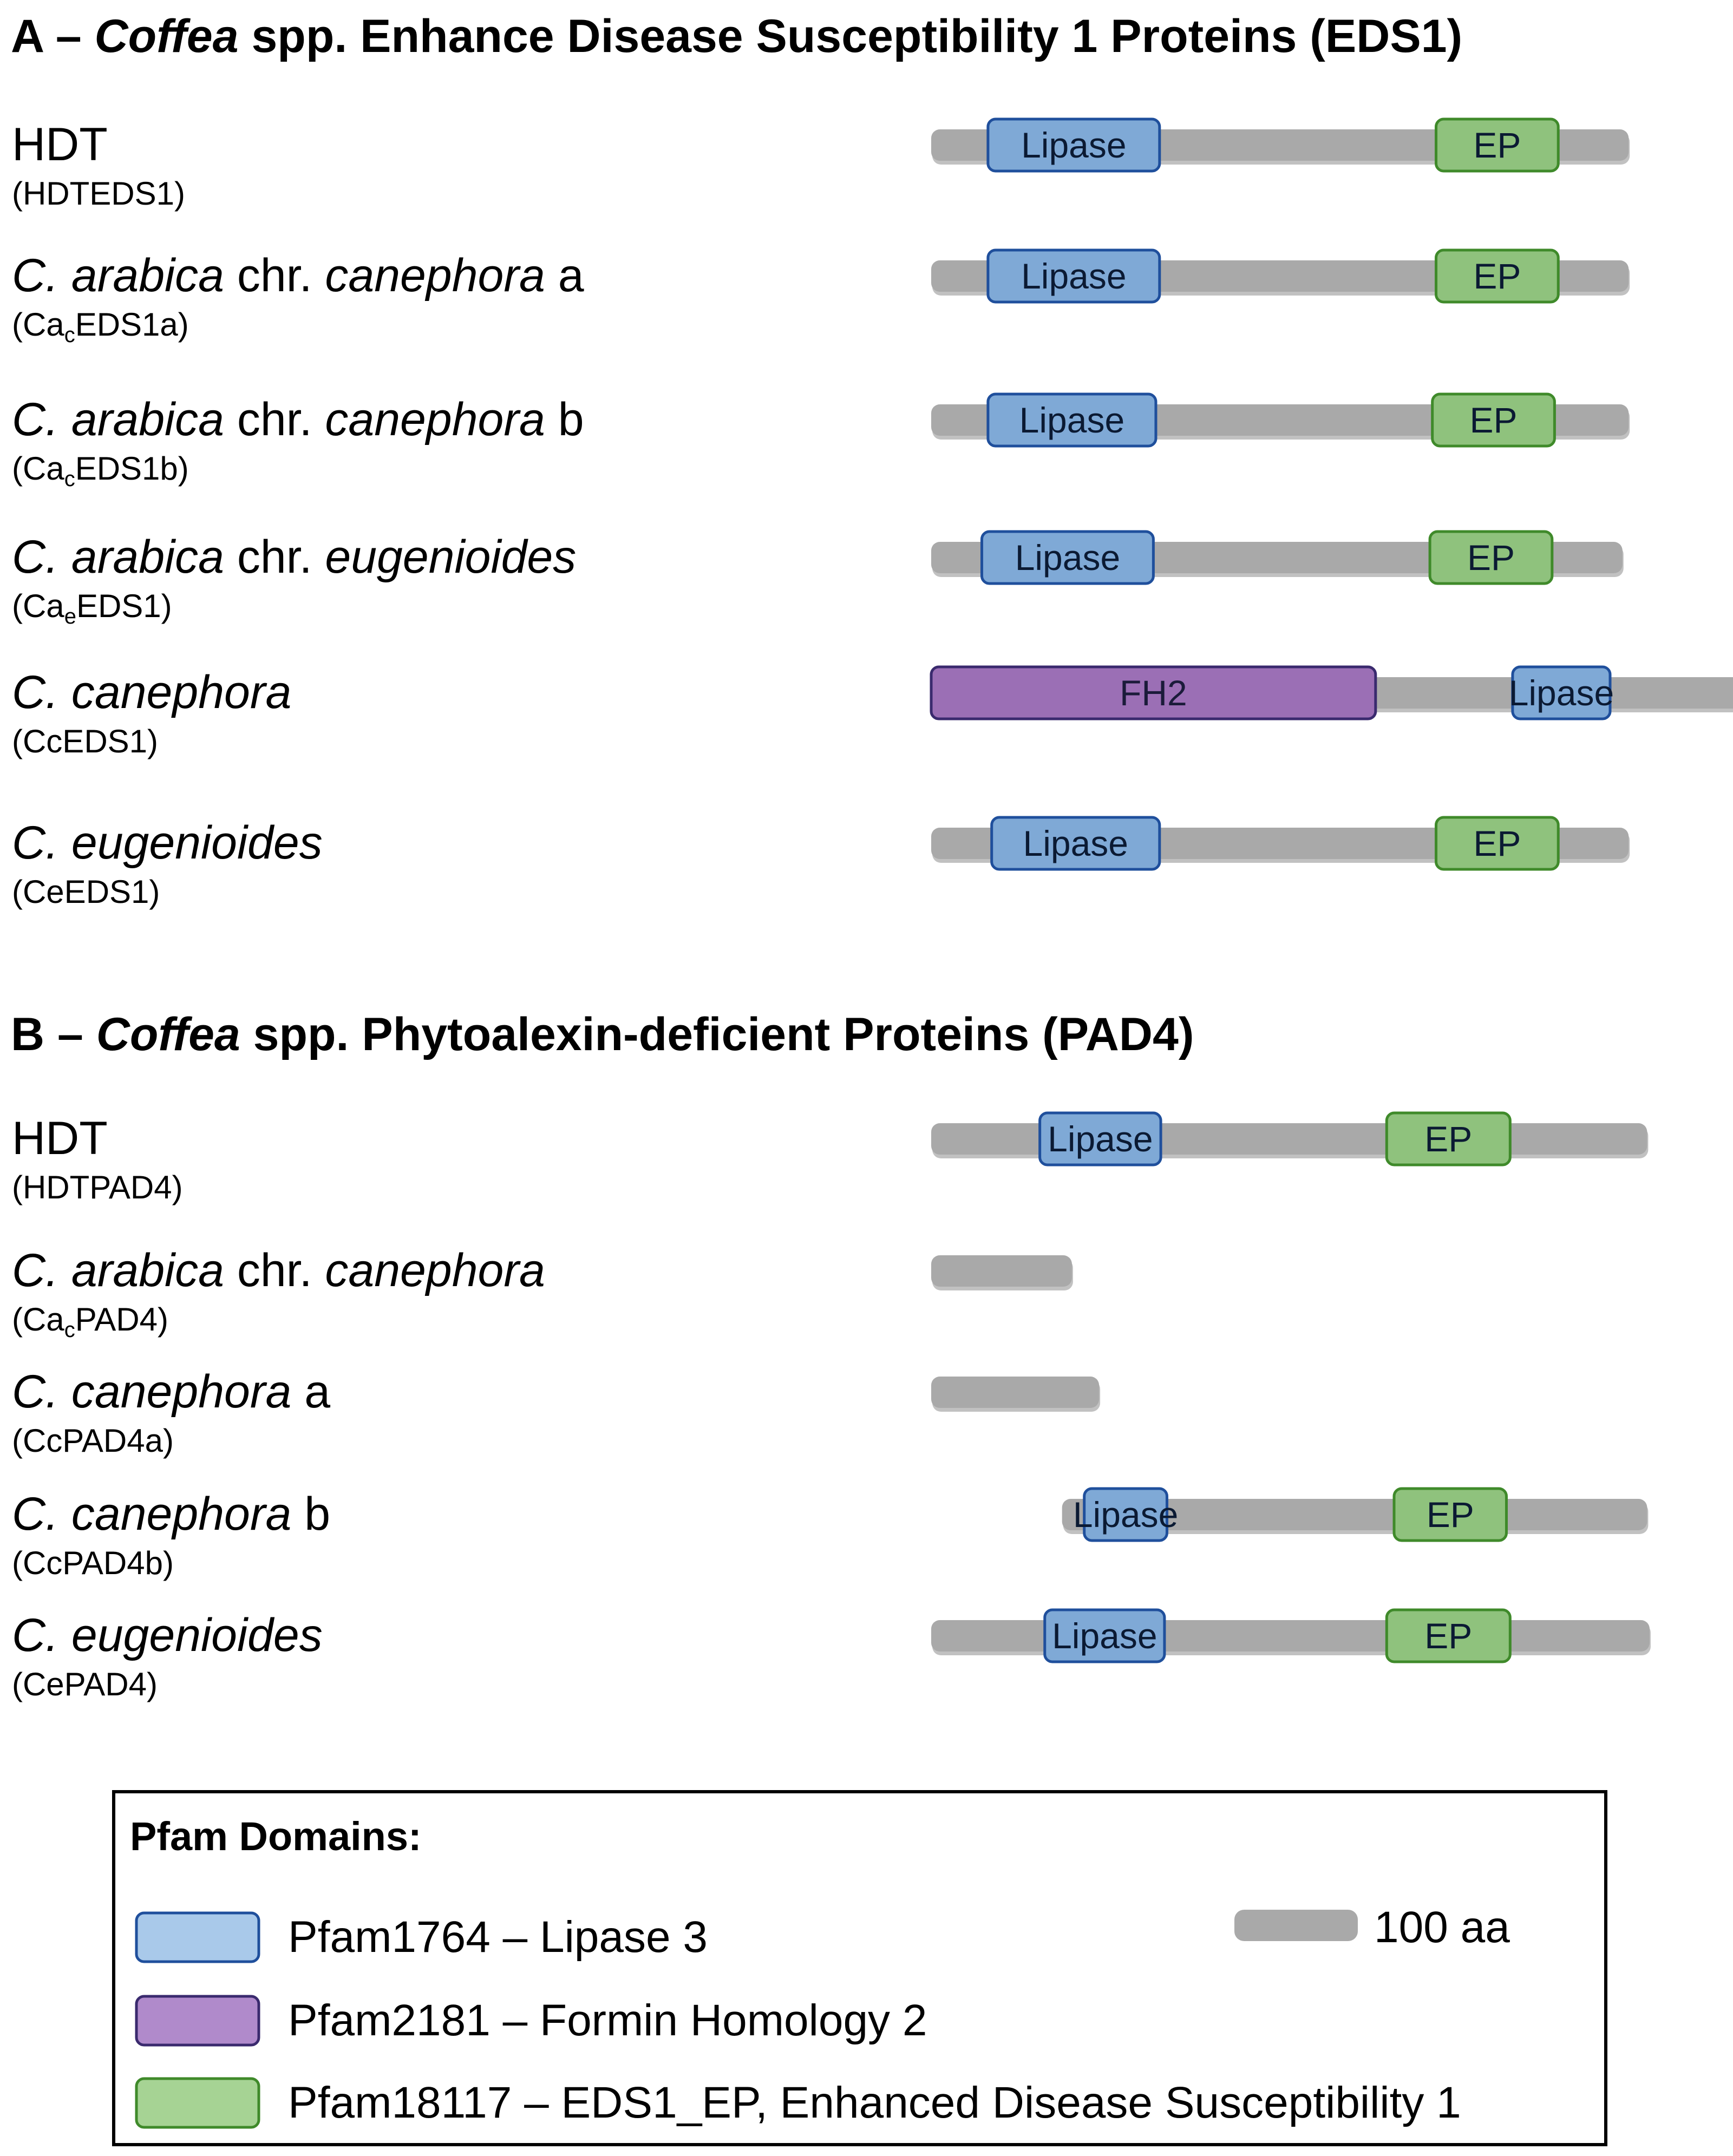 Image resolution: width=1733 pixels, height=2156 pixels. I want to click on protein-id-part: EDS1a), so click(132, 324).